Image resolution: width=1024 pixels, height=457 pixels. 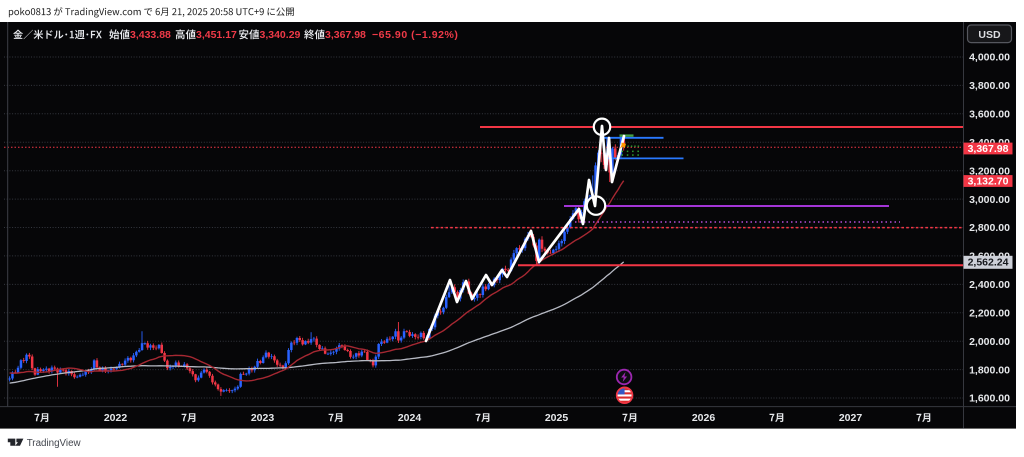 I want to click on svg-text: 3,132.70, so click(x=988, y=182).